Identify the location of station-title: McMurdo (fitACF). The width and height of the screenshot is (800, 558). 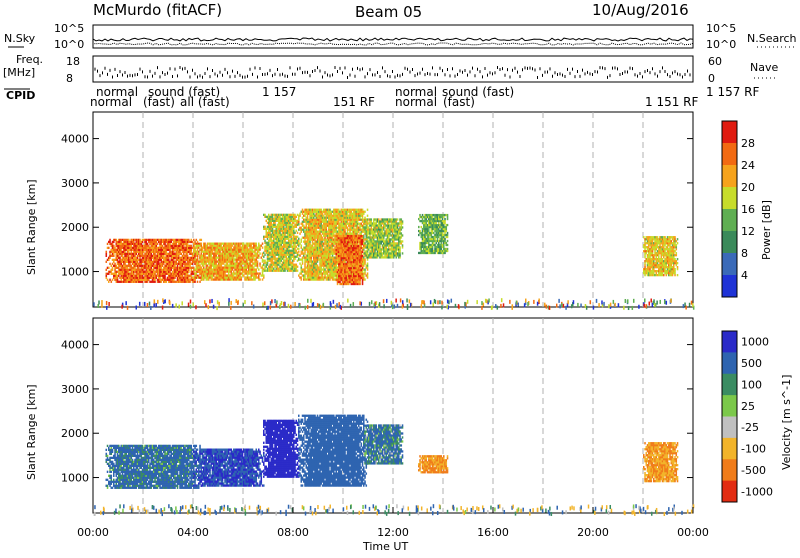
(157, 10).